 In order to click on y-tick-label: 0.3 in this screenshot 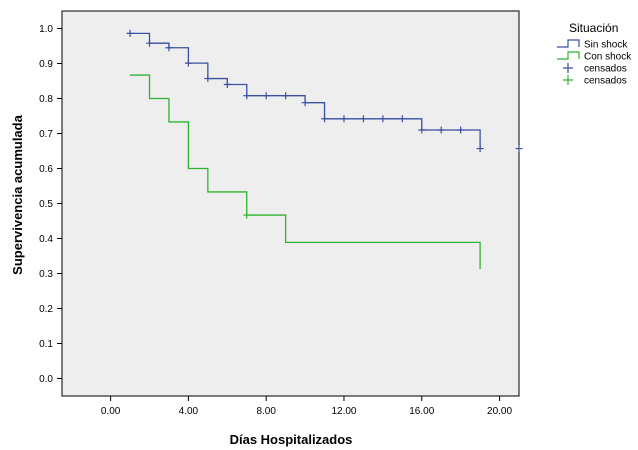, I will do `click(46, 274)`.